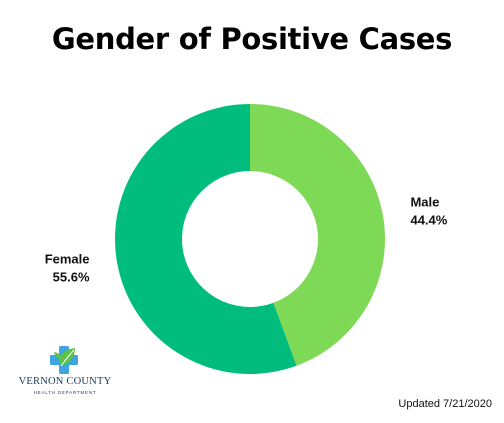  I want to click on slice-value-female: 55.6%, so click(71, 277).